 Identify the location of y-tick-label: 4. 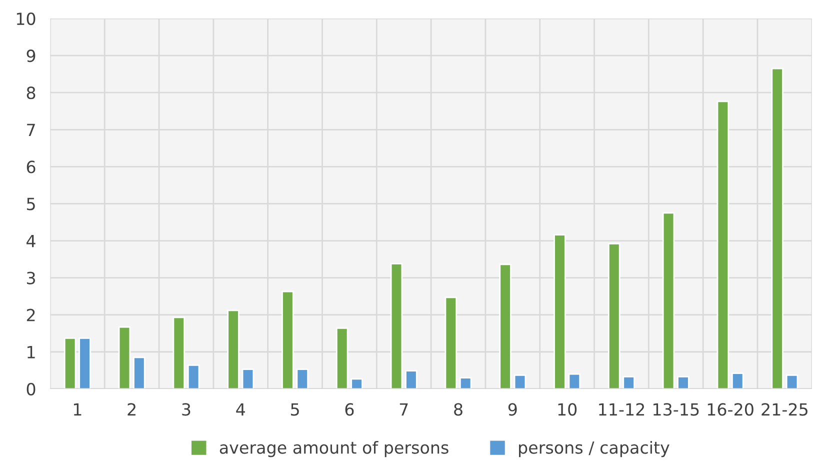
(31, 241).